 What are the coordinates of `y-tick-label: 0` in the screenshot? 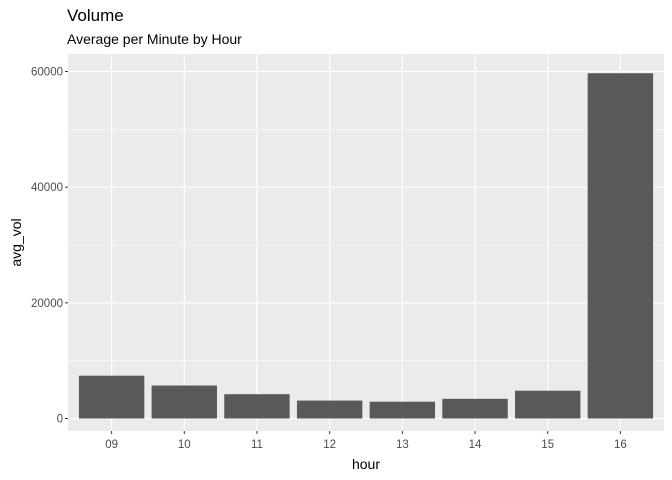 It's located at (60, 420).